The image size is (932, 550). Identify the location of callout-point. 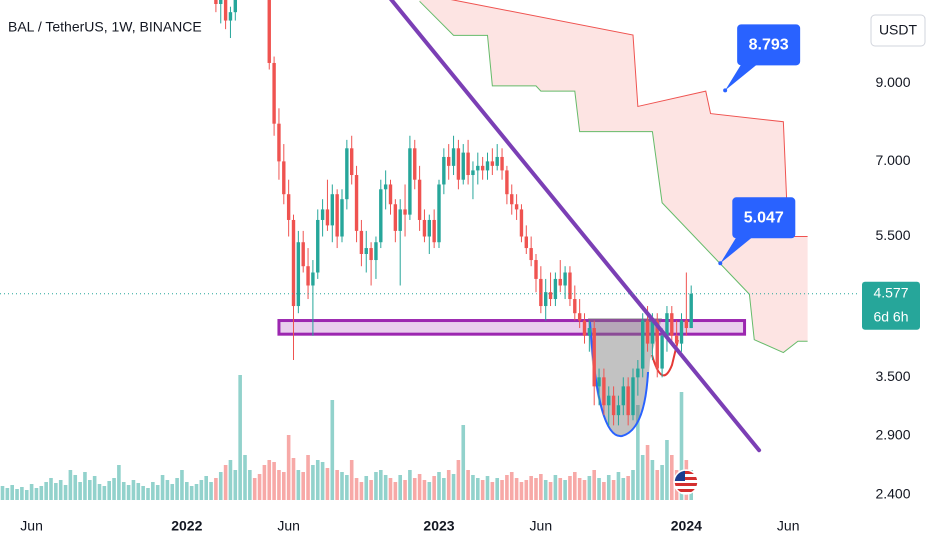
(725, 90).